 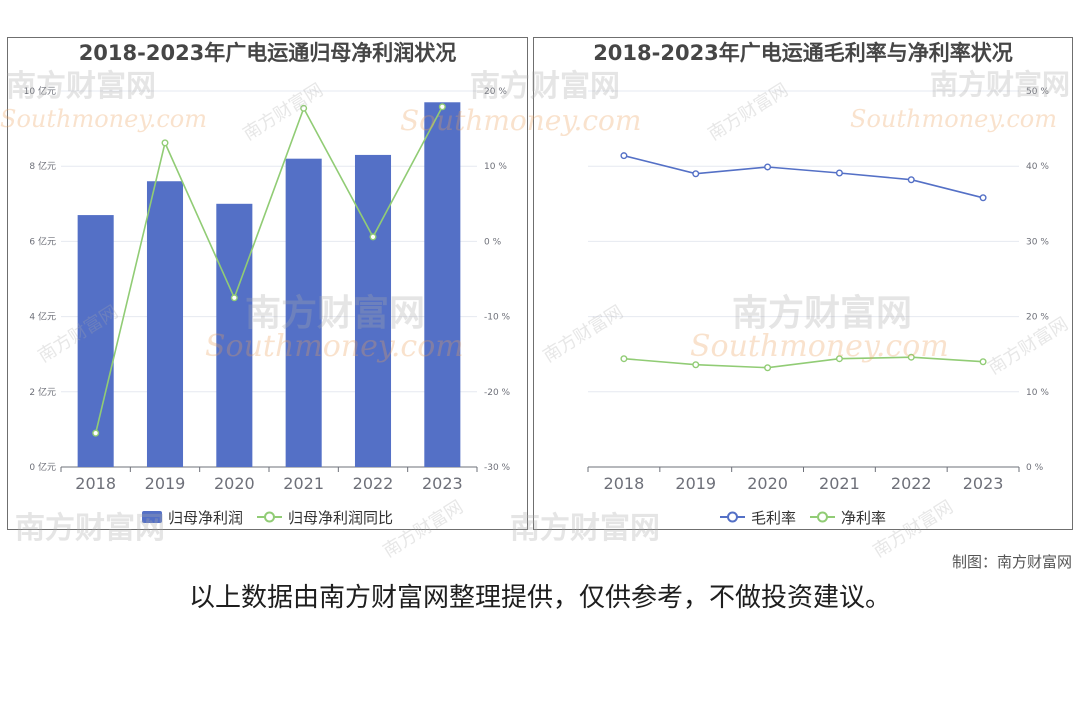 What do you see at coordinates (1011, 562) in the screenshot?
I see `chart-credit: 制图：南方财富网` at bounding box center [1011, 562].